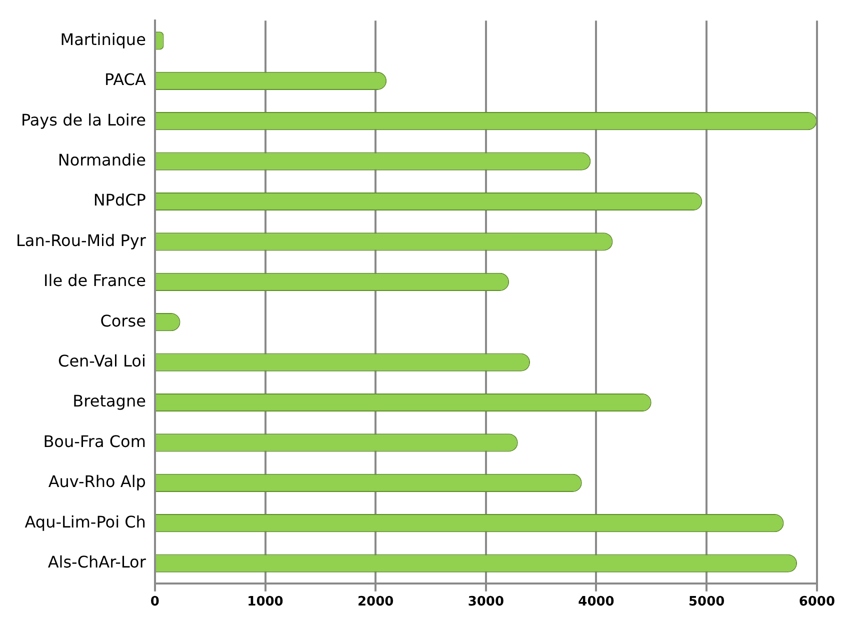 This screenshot has width=847, height=628. Describe the element at coordinates (375, 602) in the screenshot. I see `x-tick-label: 2000` at that location.